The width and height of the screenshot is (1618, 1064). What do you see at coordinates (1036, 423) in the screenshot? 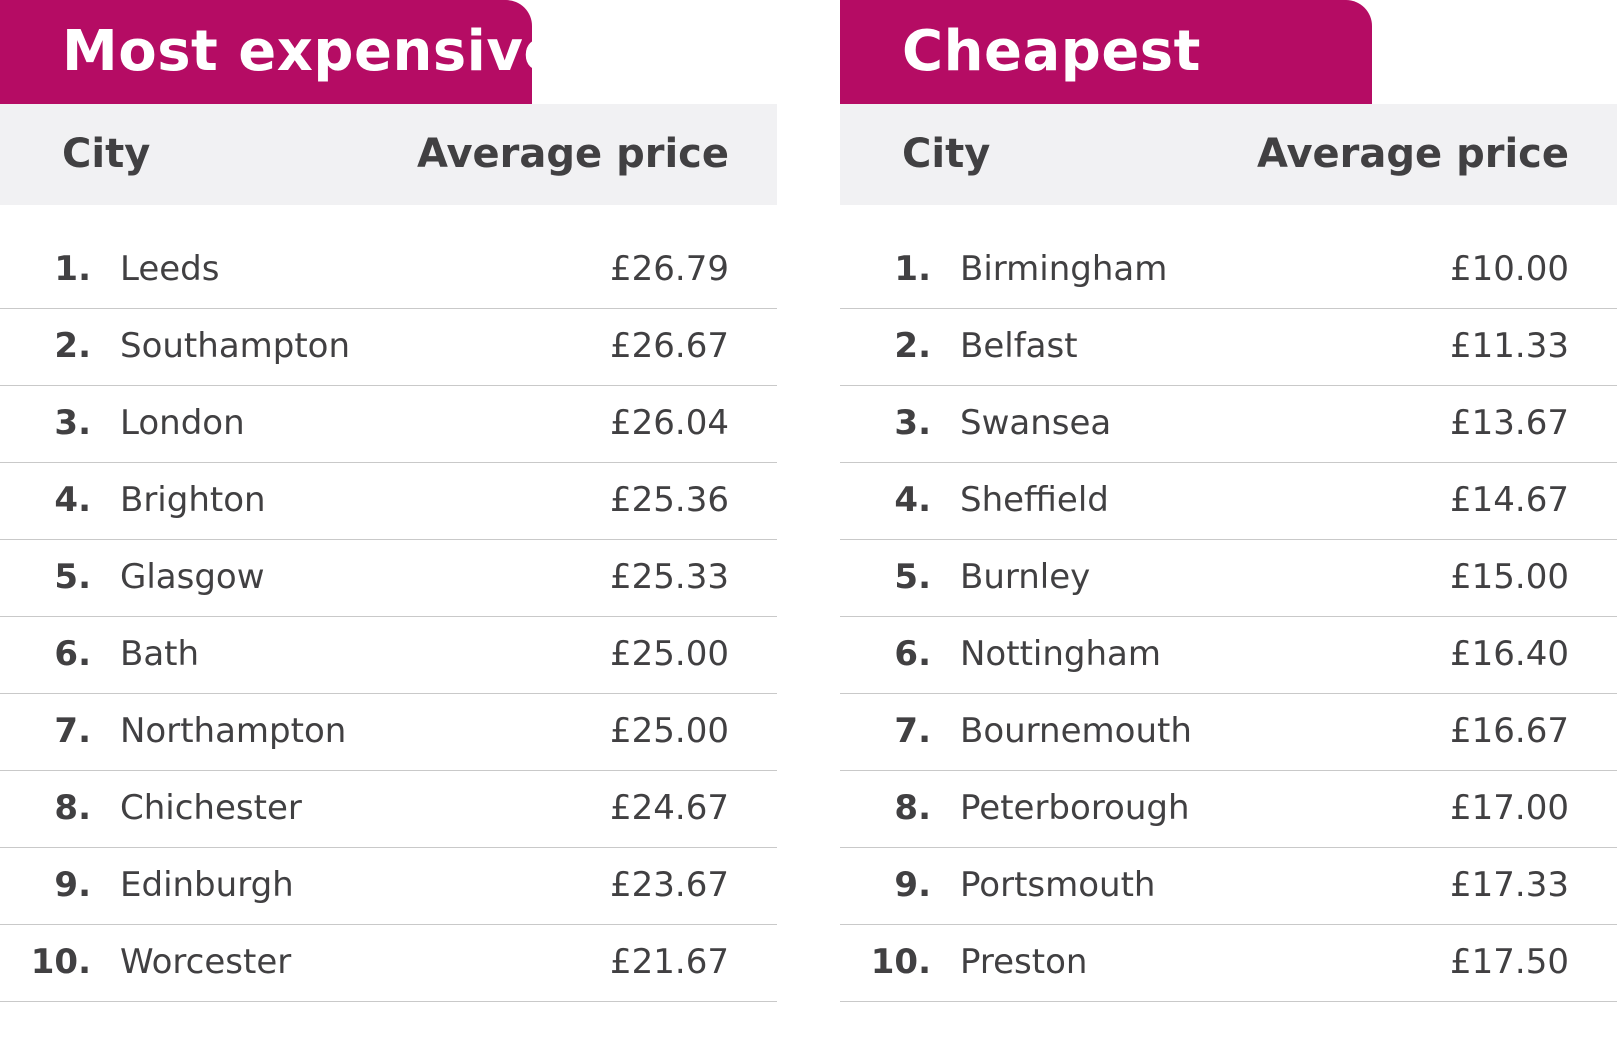
I see `row-city: Swansea` at bounding box center [1036, 423].